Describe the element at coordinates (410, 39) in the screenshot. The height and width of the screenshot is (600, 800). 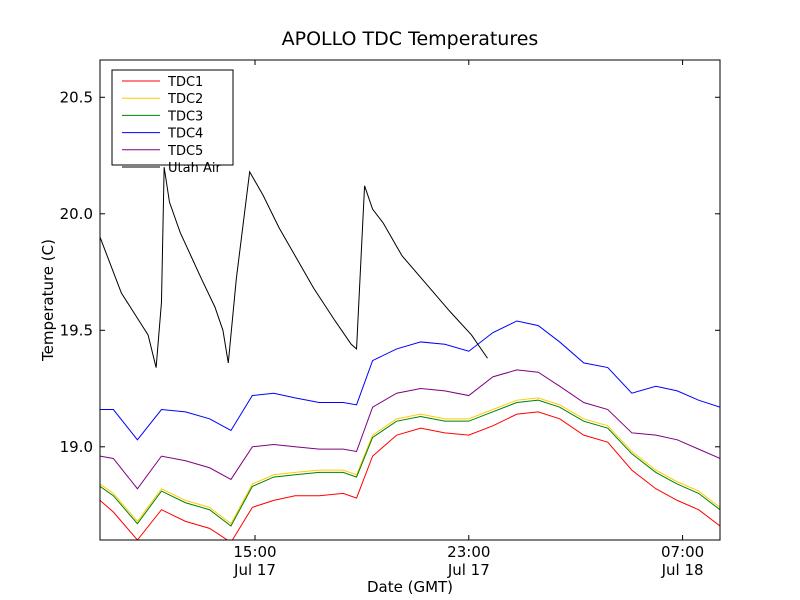
I see `chart-title: APOLLO TDC Temperatures` at that location.